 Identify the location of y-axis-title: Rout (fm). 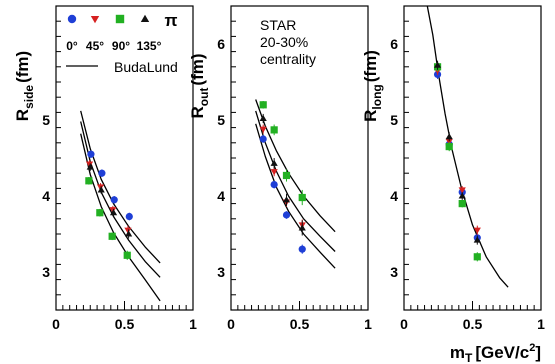
(199, 85).